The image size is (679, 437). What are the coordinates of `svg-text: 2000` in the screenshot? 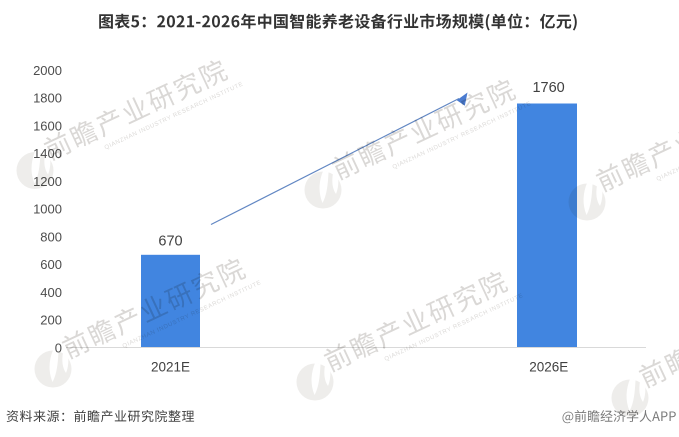 It's located at (47, 70).